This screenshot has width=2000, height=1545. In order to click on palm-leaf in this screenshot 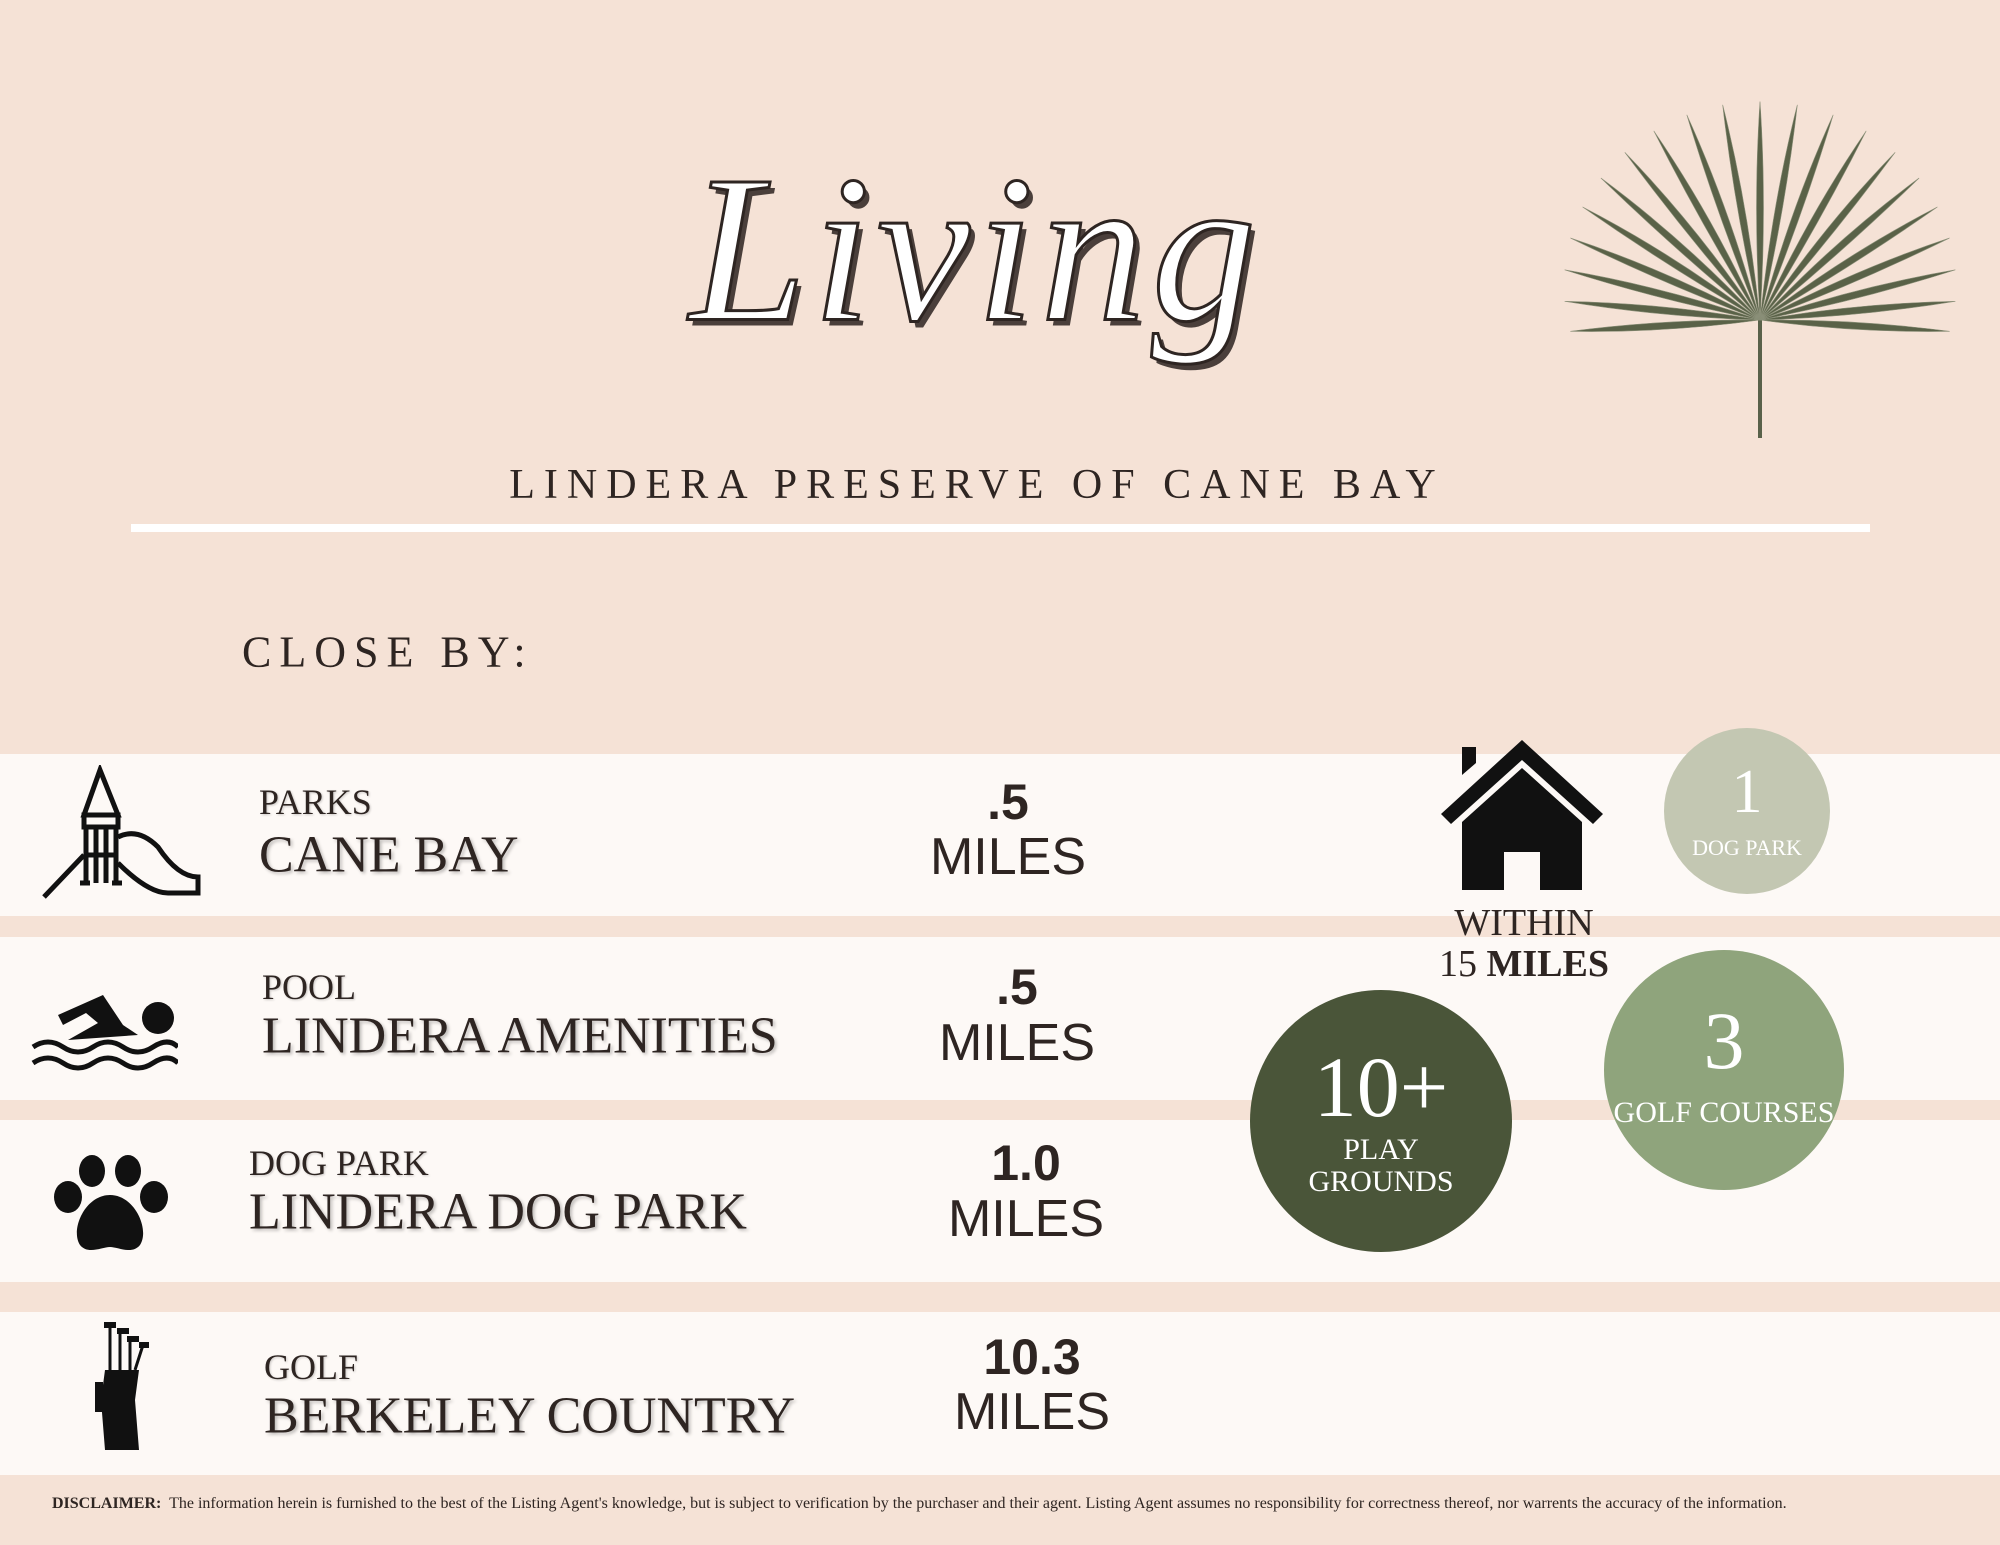, I will do `click(1760, 269)`.